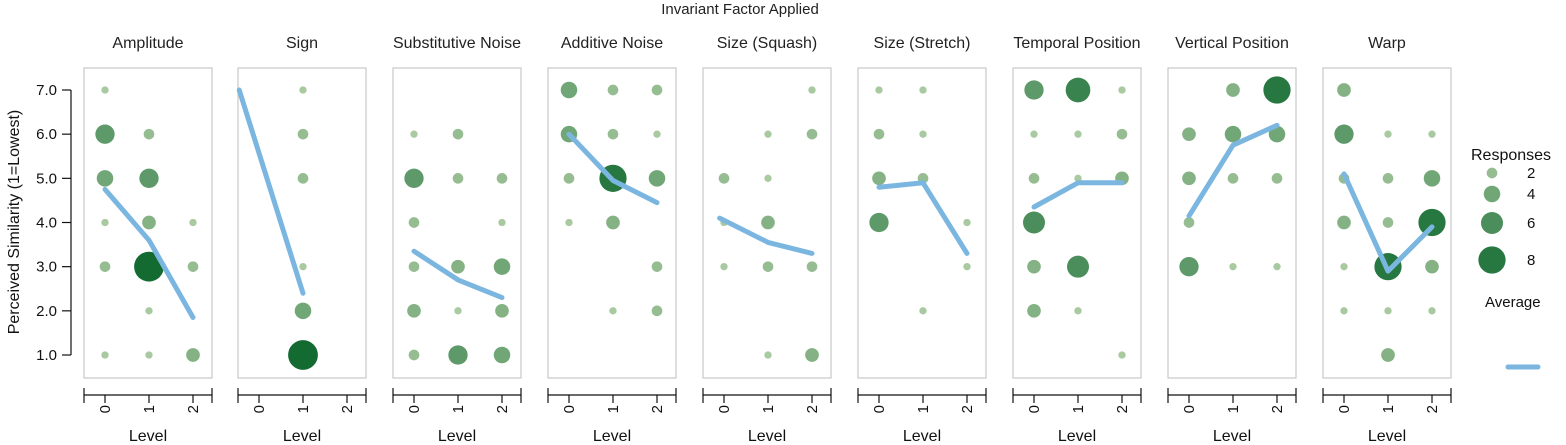 The width and height of the screenshot is (1566, 445). Describe the element at coordinates (922, 43) in the screenshot. I see `panel-title: Size (Stretch)` at that location.